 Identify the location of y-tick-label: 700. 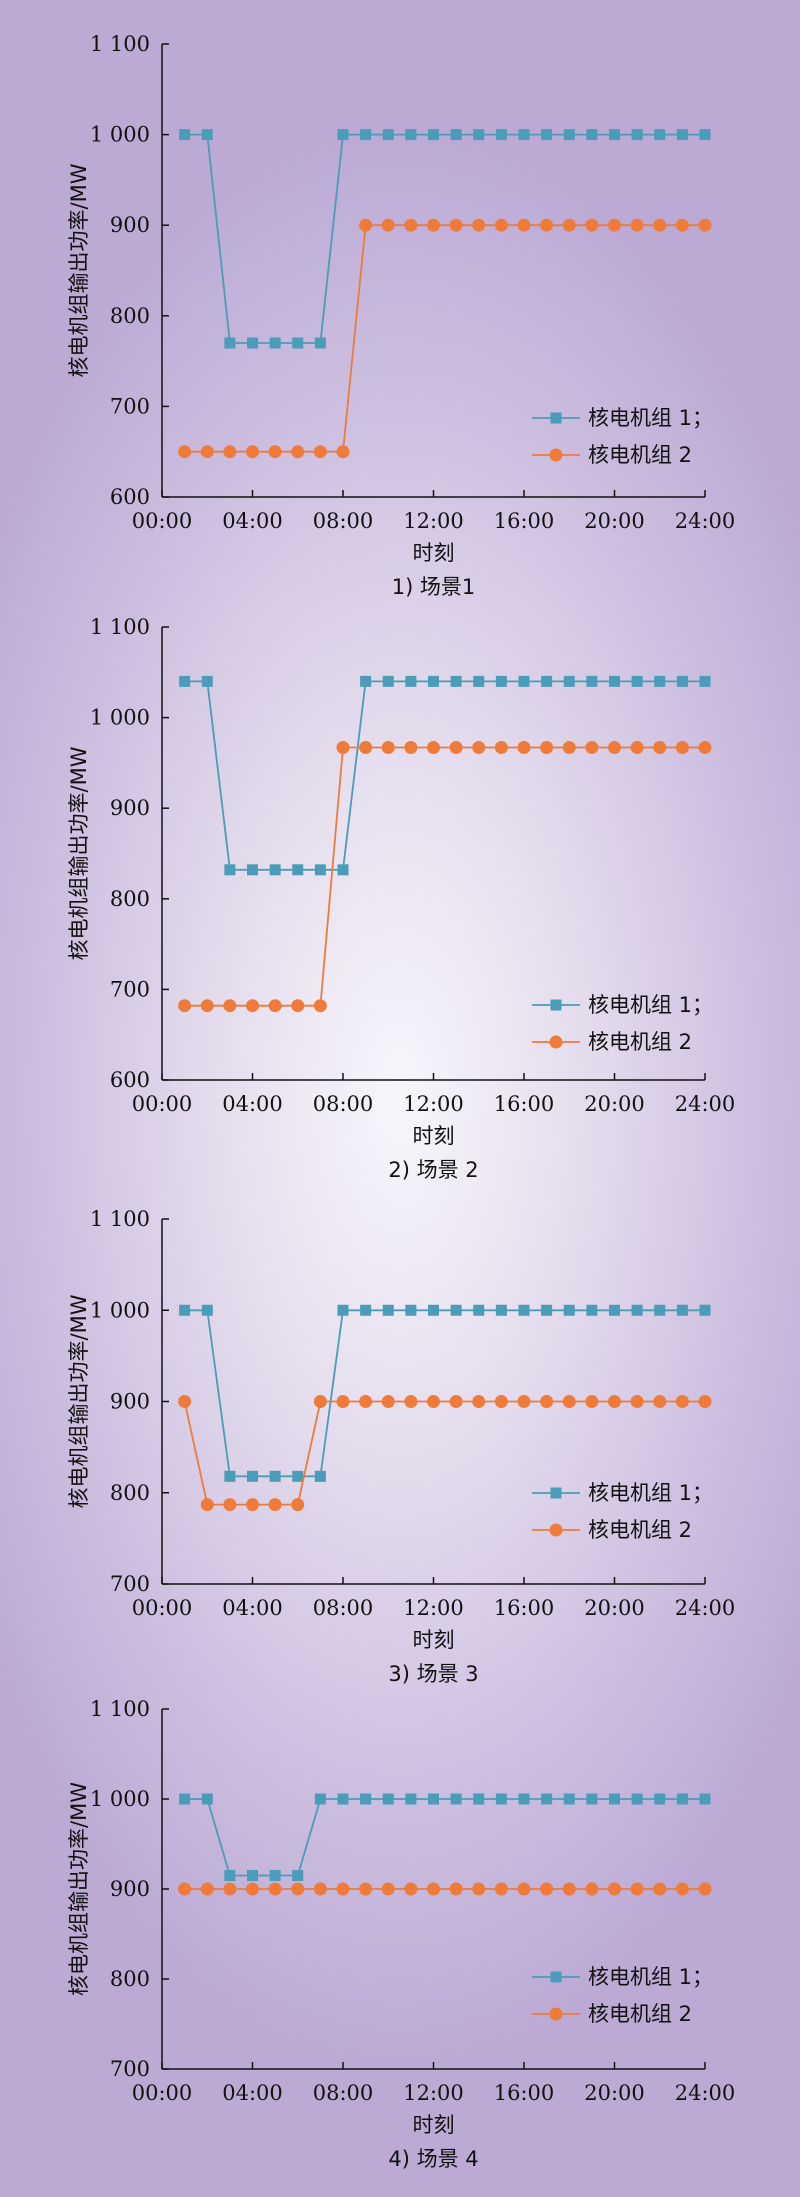
(130, 406).